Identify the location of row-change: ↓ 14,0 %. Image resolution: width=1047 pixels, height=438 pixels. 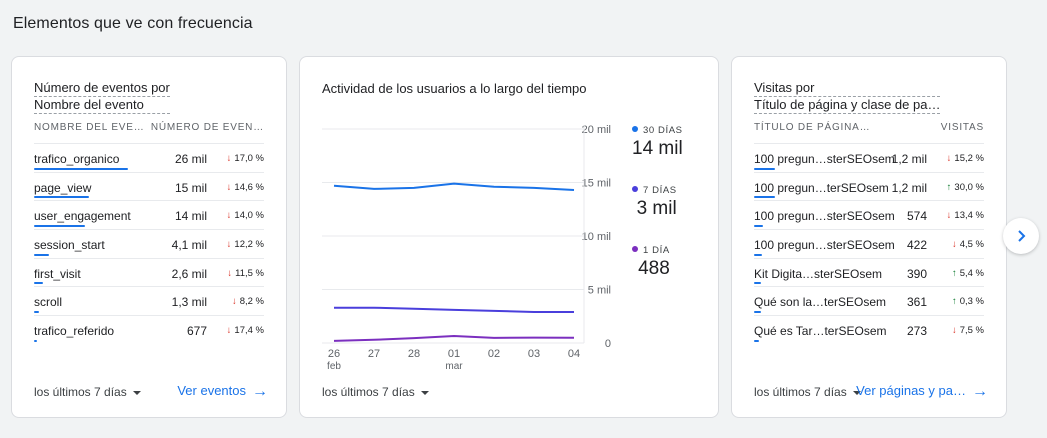
(245, 216).